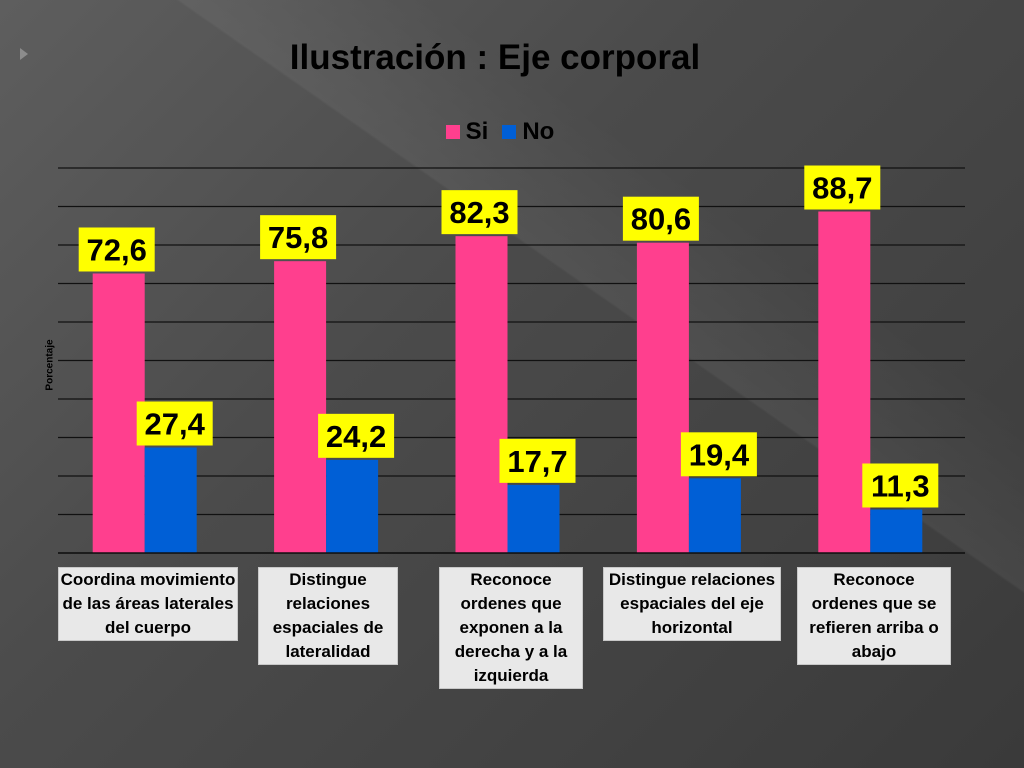 The height and width of the screenshot is (768, 1024). I want to click on legend-item-no: No, so click(528, 132).